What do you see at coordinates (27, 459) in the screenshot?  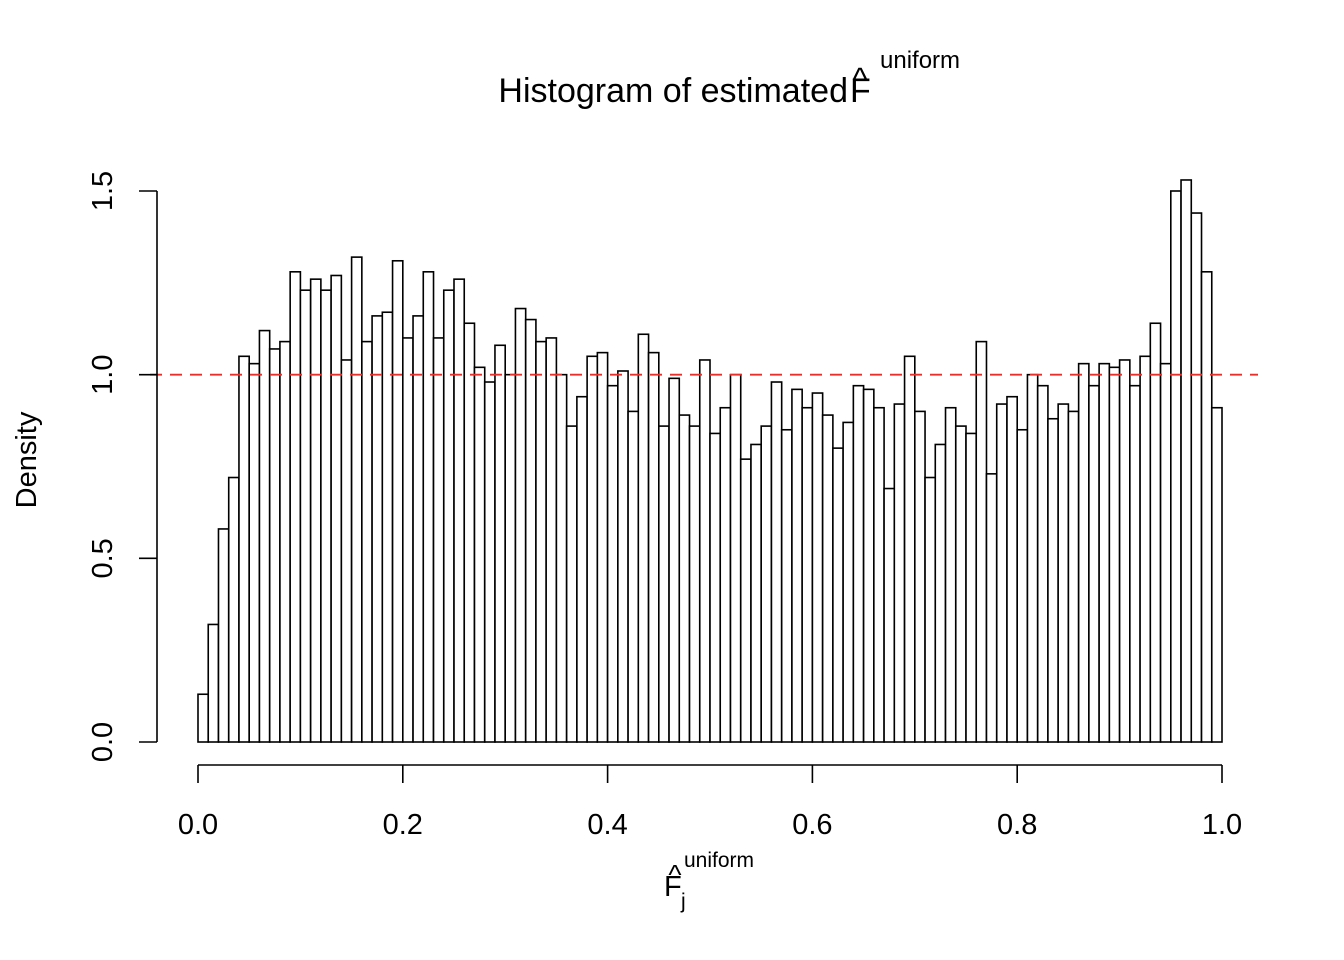 I see `y-axis-label: Density` at bounding box center [27, 459].